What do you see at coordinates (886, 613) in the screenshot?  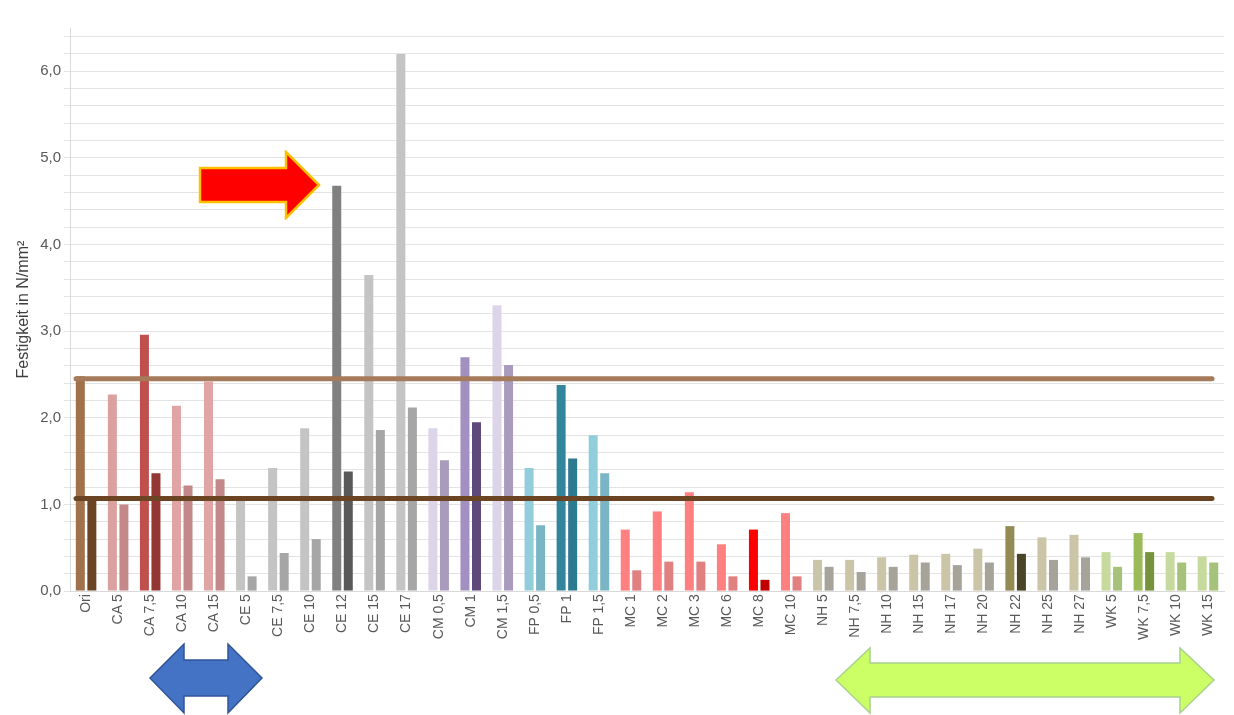 I see `x-tick-label: NH 10` at bounding box center [886, 613].